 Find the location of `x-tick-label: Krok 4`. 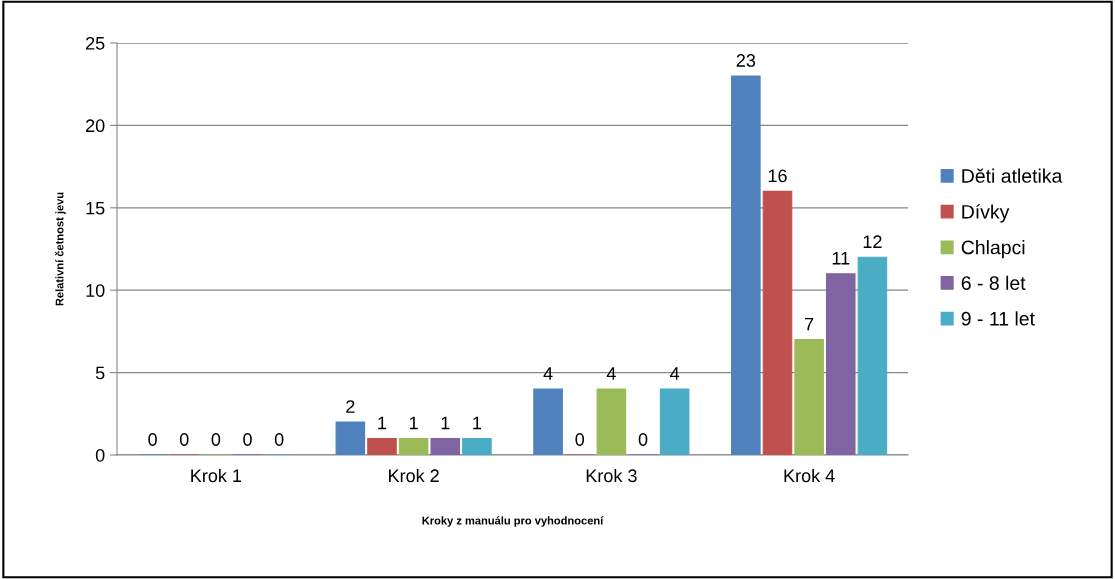

x-tick-label: Krok 4 is located at coordinates (809, 475).